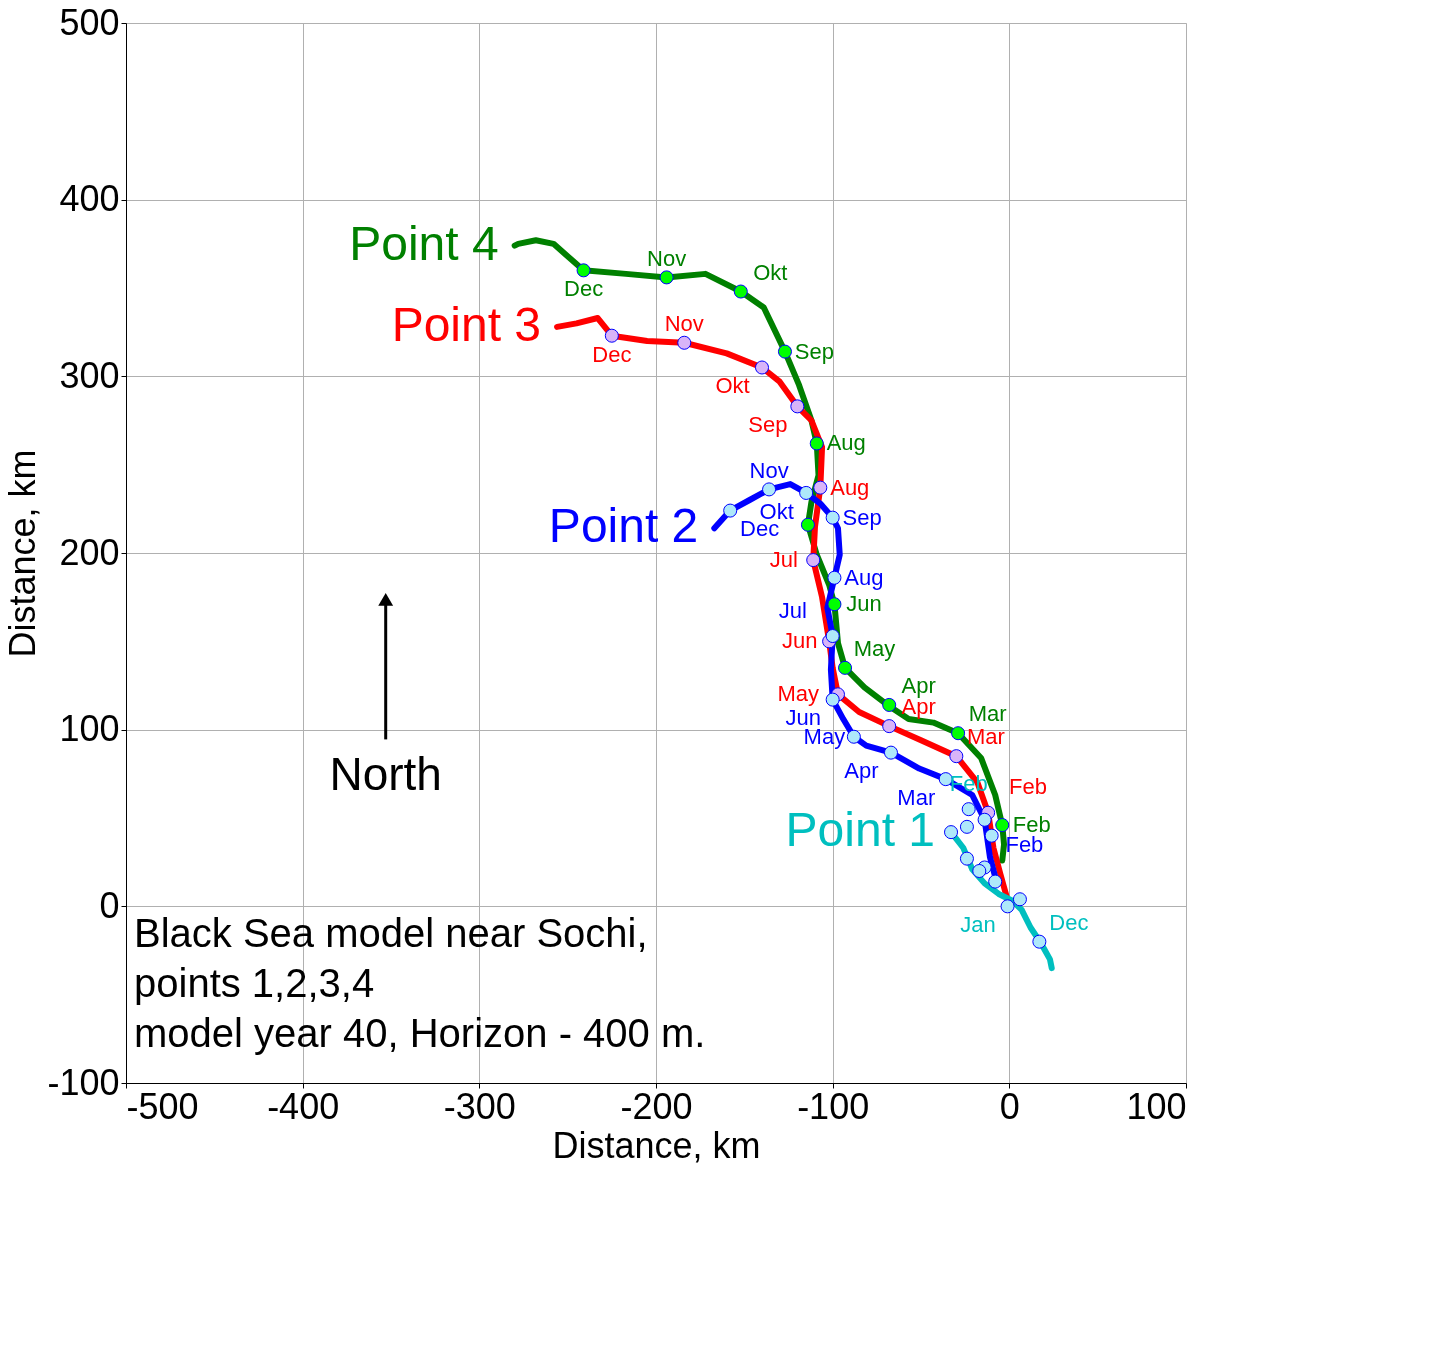 This screenshot has width=1443, height=1345. Describe the element at coordinates (89, 22) in the screenshot. I see `y-tick-label: 500` at that location.